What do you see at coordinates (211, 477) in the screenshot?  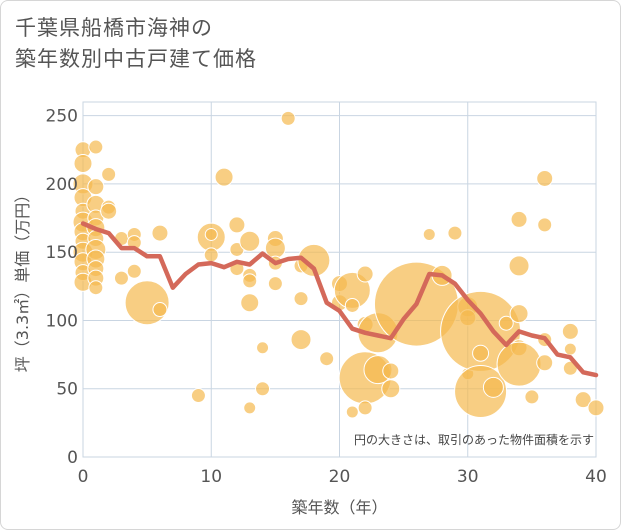 I see `x-tick-label: 10` at bounding box center [211, 477].